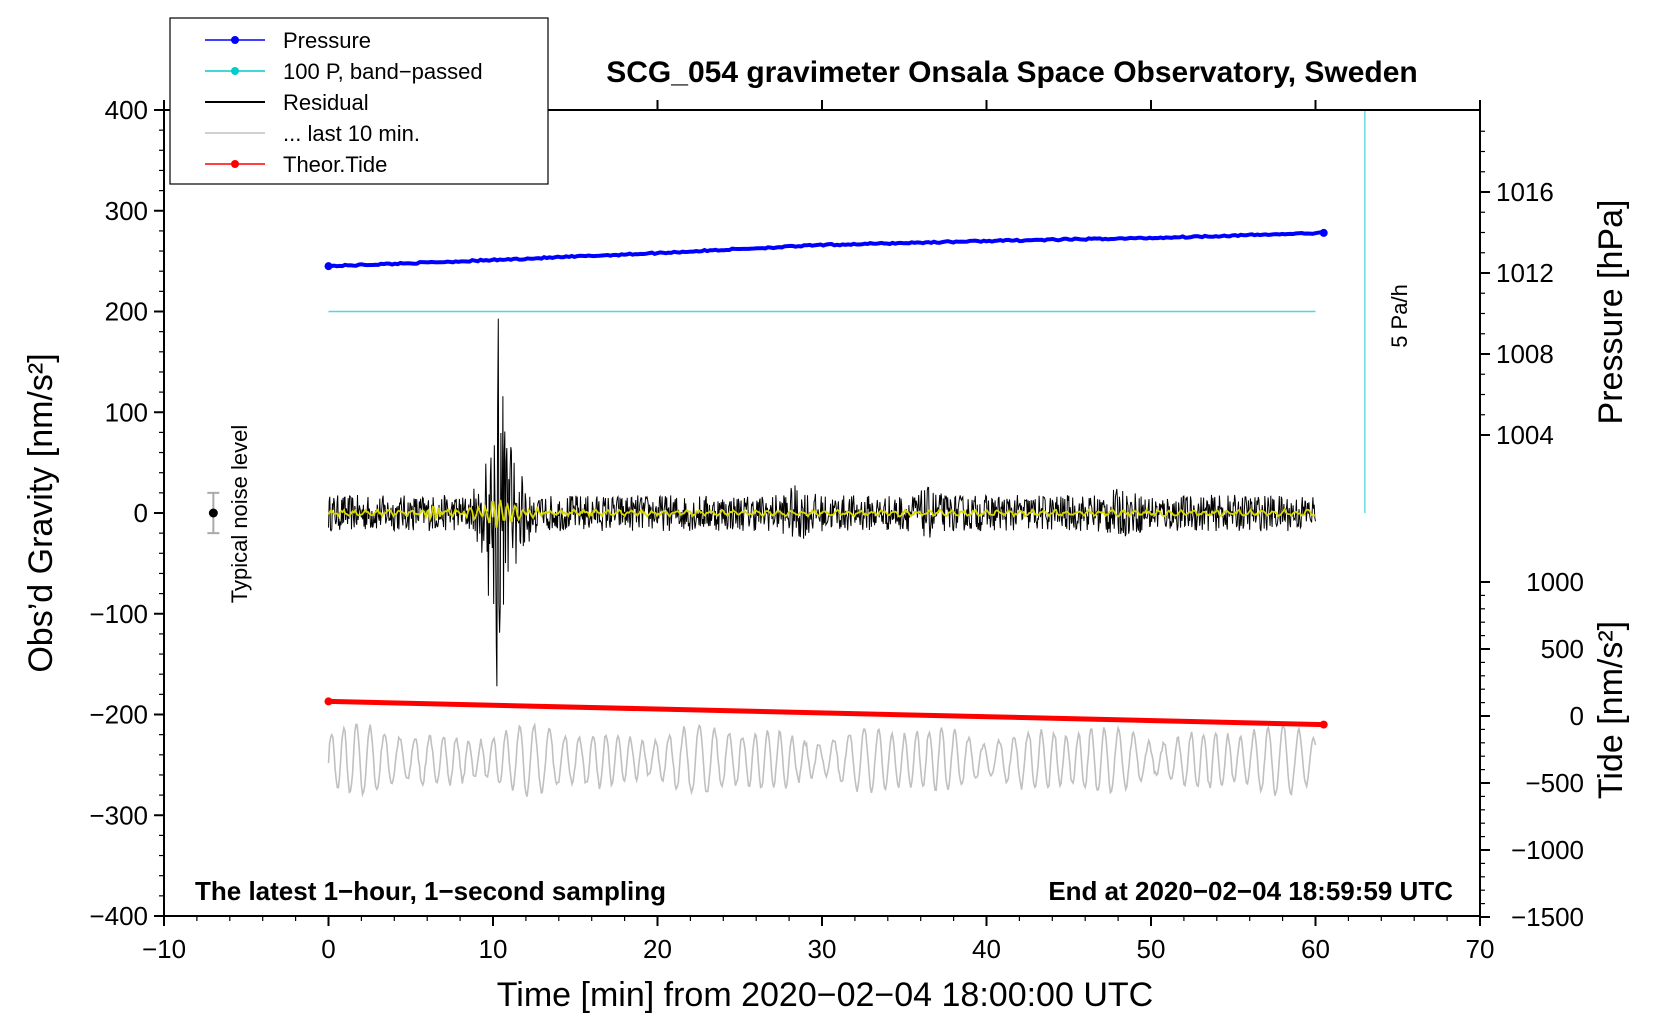 The image size is (1660, 1020). Describe the element at coordinates (118, 815) in the screenshot. I see `y-tick-label: −300` at that location.